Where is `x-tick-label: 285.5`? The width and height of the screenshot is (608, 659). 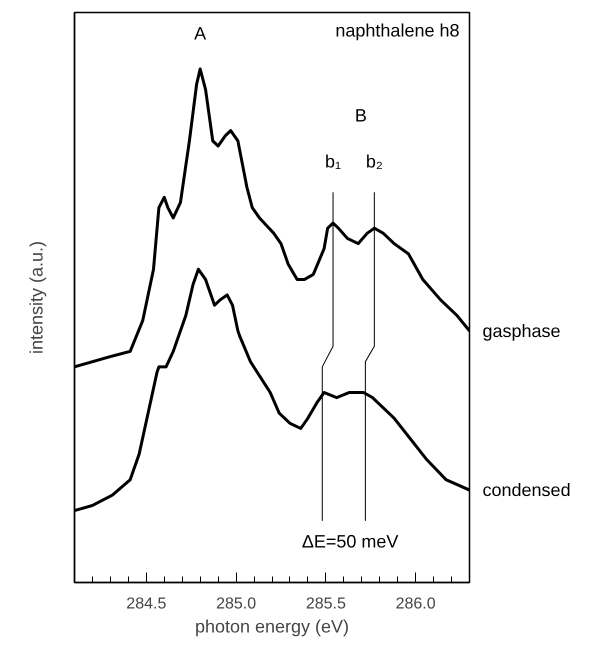 x-tick-label: 285.5 is located at coordinates (326, 604).